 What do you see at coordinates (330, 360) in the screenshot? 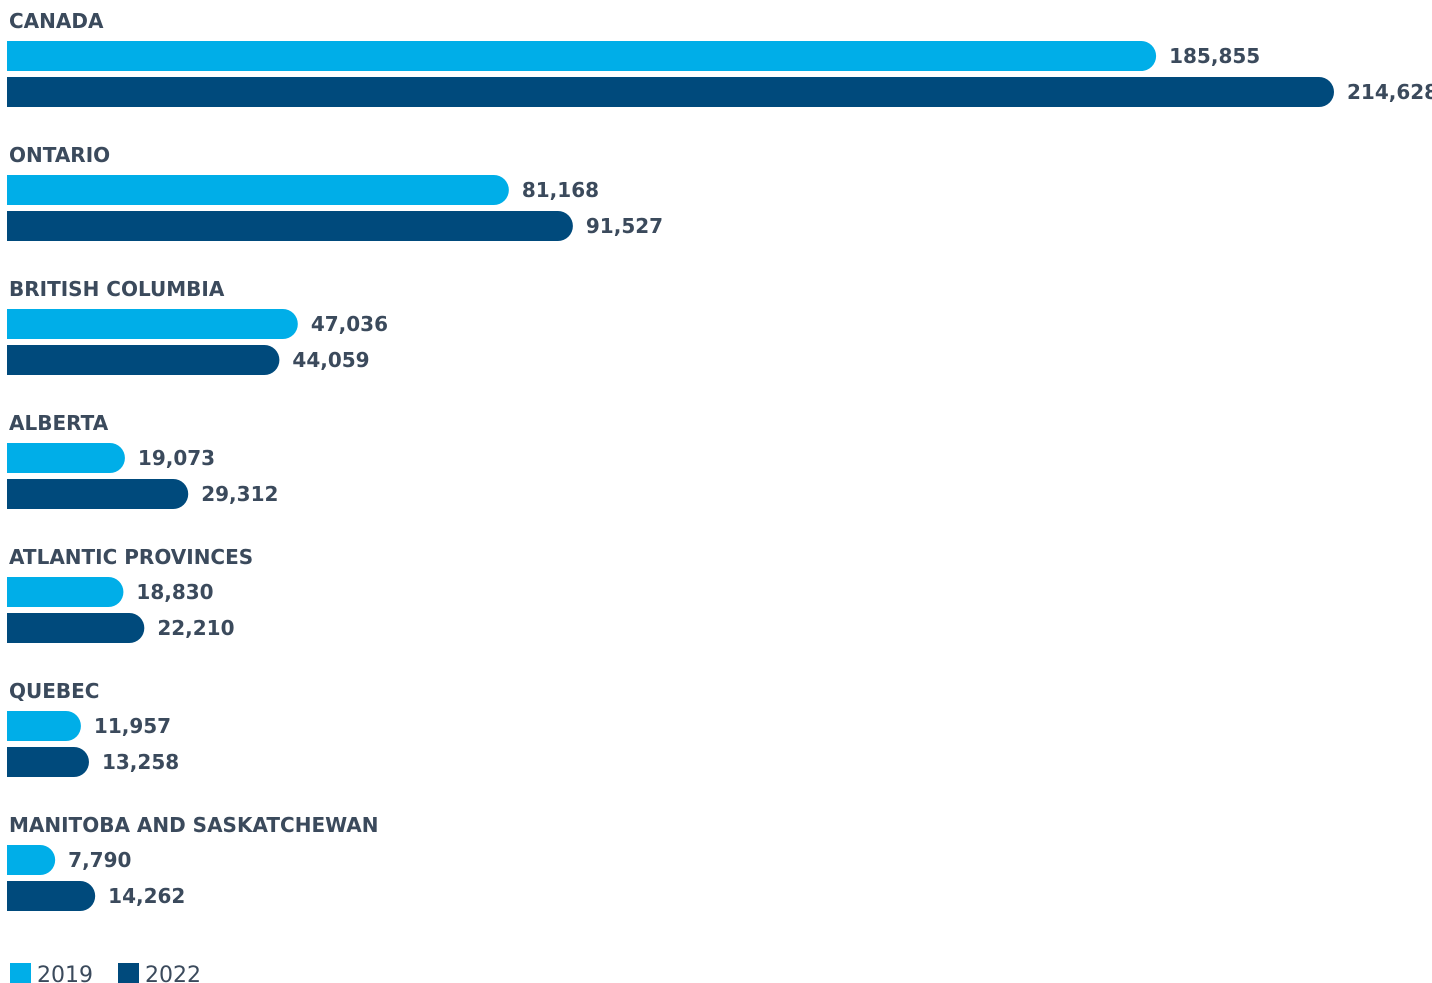
I see `data-label: 44,059` at bounding box center [330, 360].